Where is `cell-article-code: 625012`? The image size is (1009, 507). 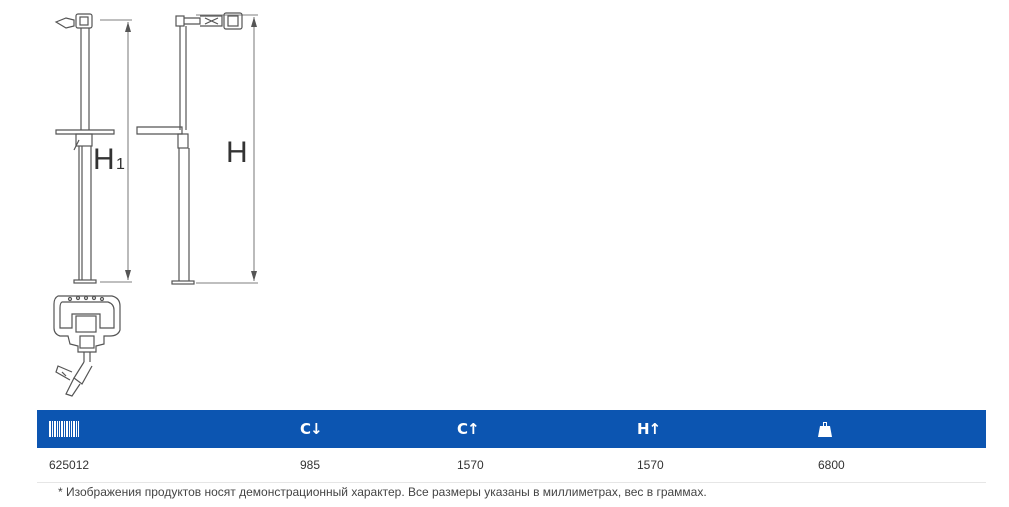
cell-article-code: 625012 is located at coordinates (69, 465).